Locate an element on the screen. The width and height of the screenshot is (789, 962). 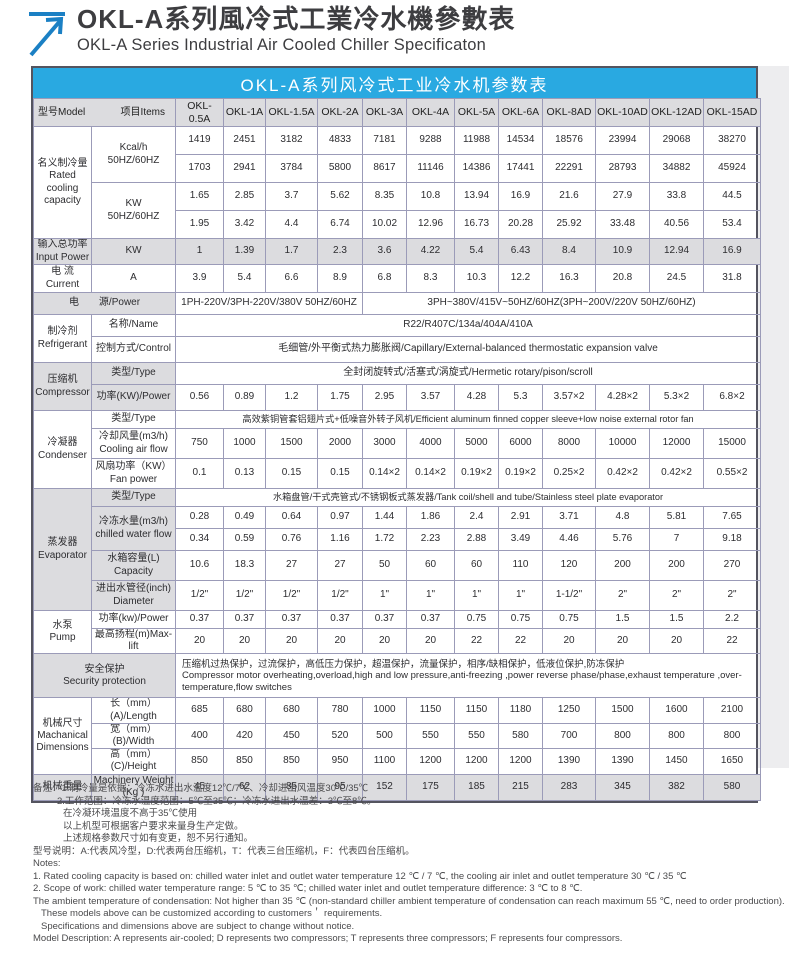
spec-value: 10.02 is located at coordinates (384, 224).